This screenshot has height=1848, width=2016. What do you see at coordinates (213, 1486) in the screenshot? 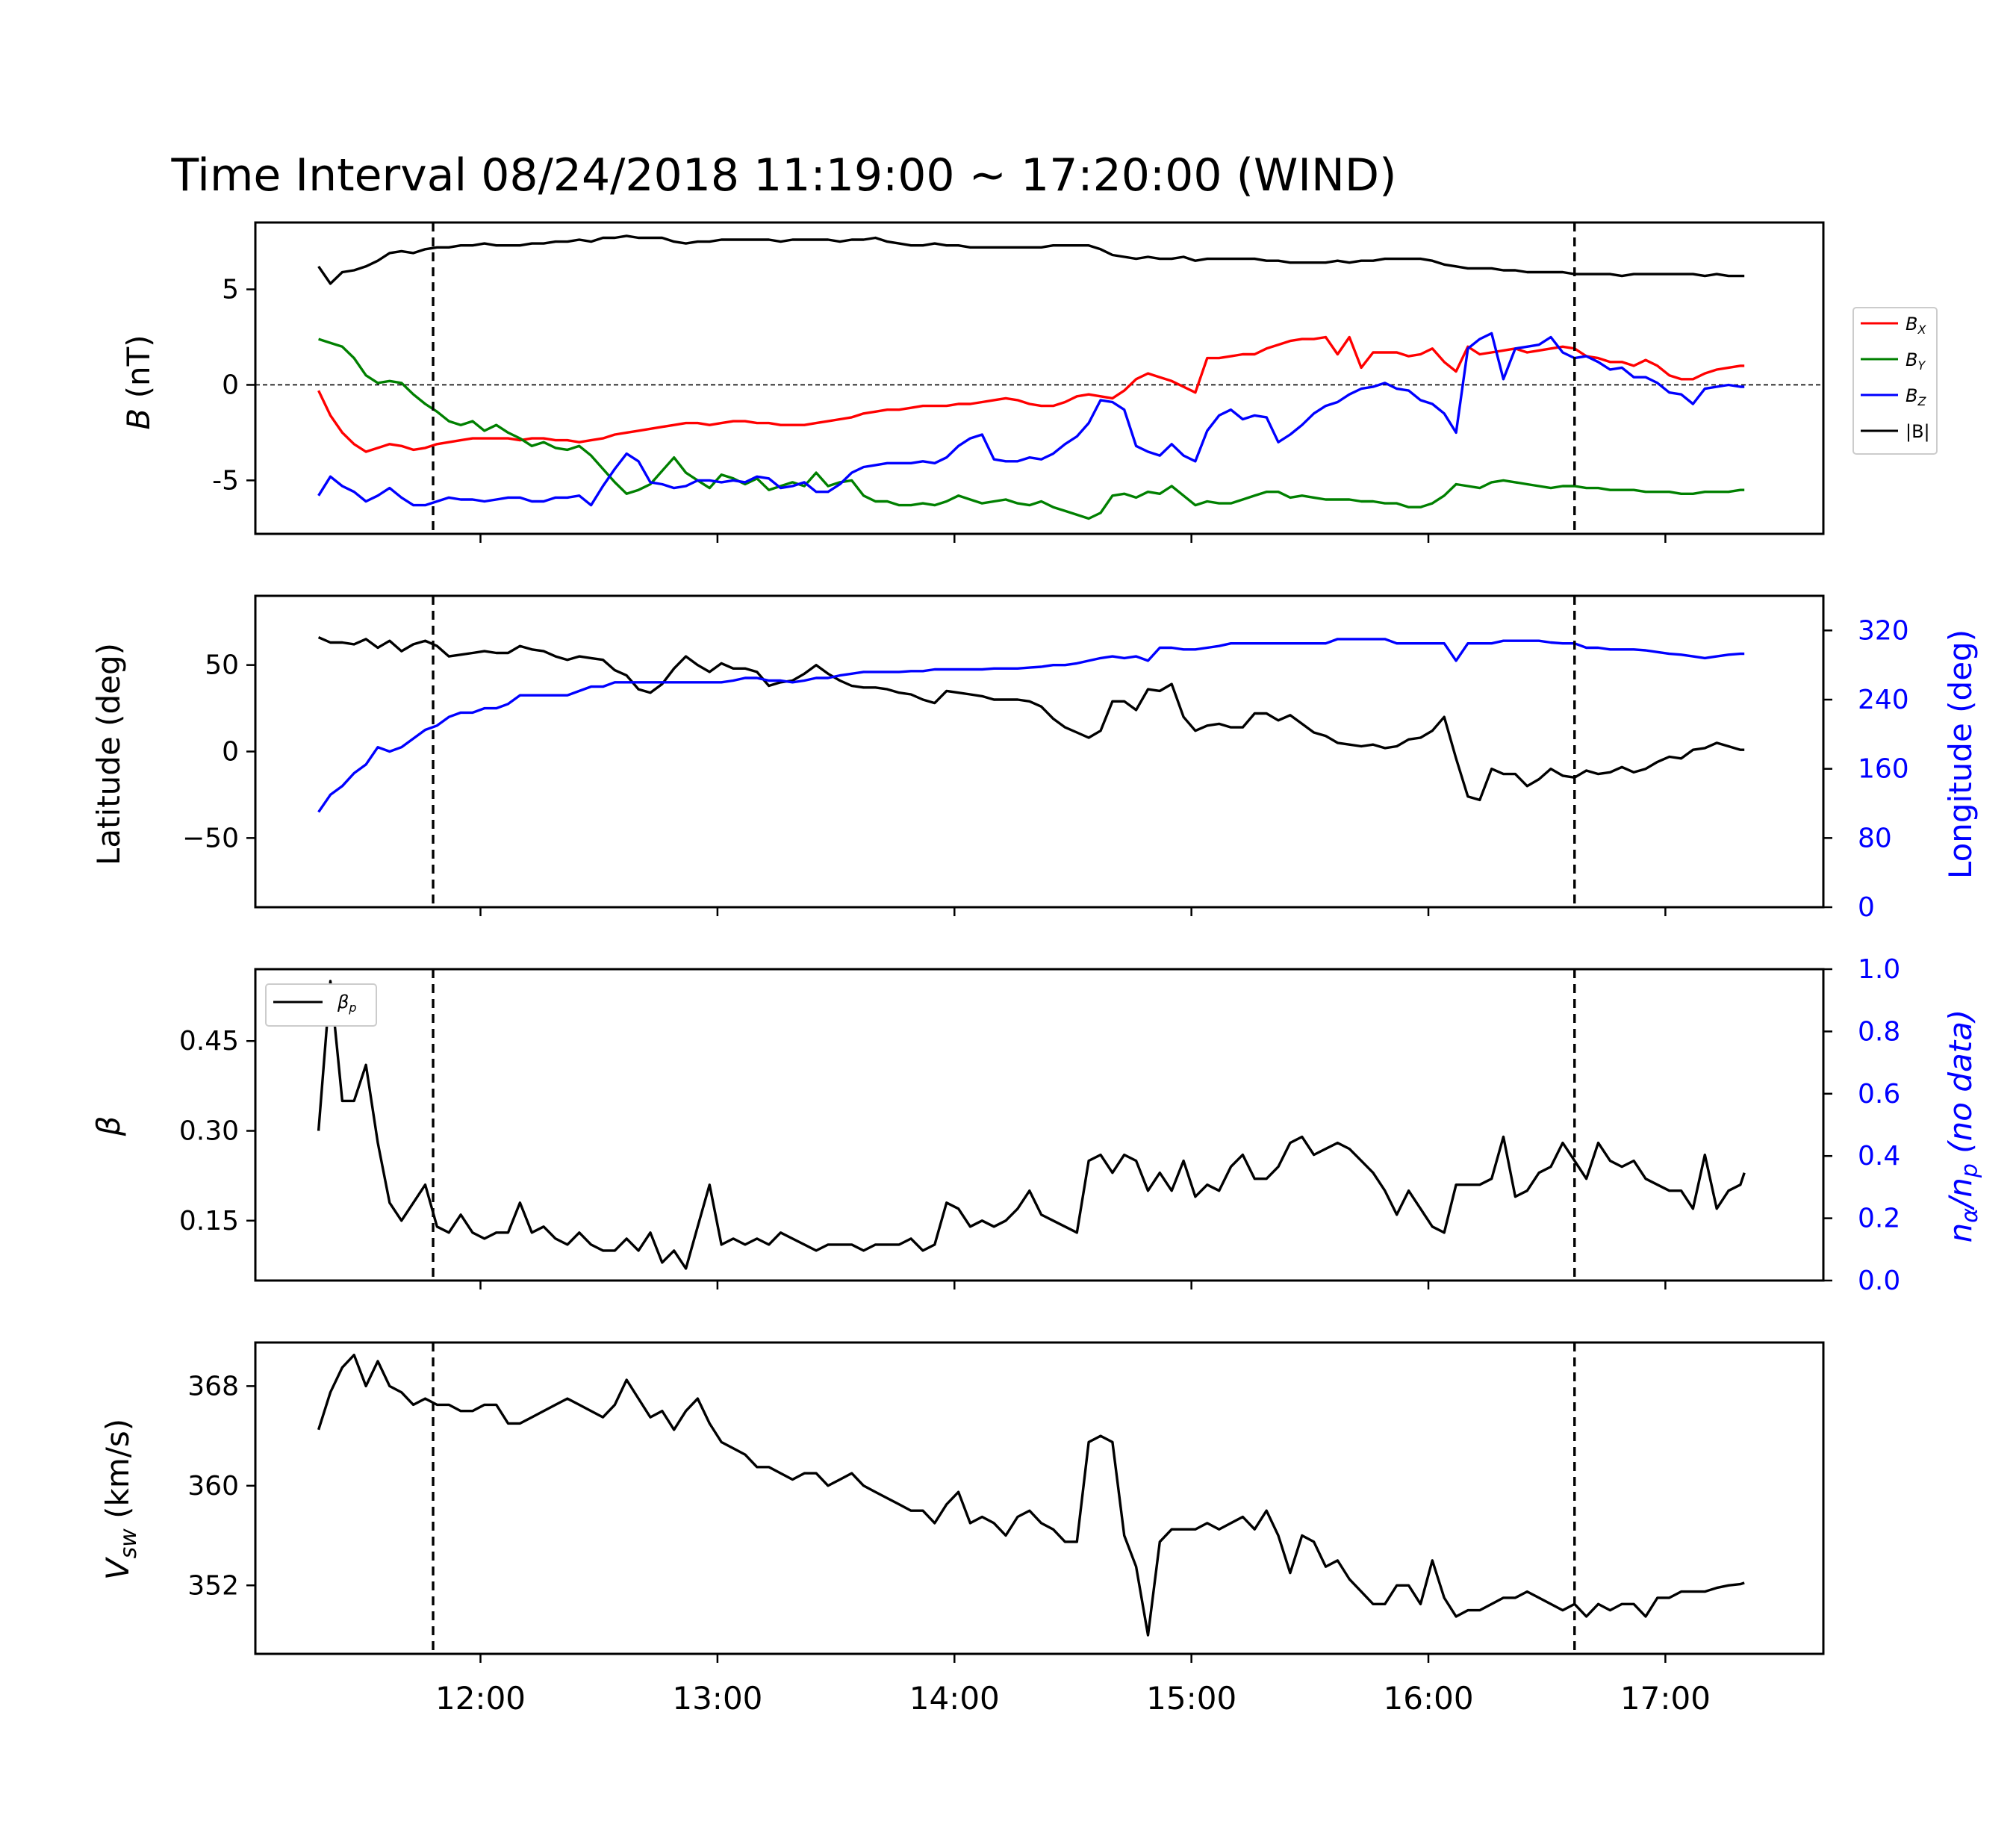
I see `y-tick-label: 360` at bounding box center [213, 1486].